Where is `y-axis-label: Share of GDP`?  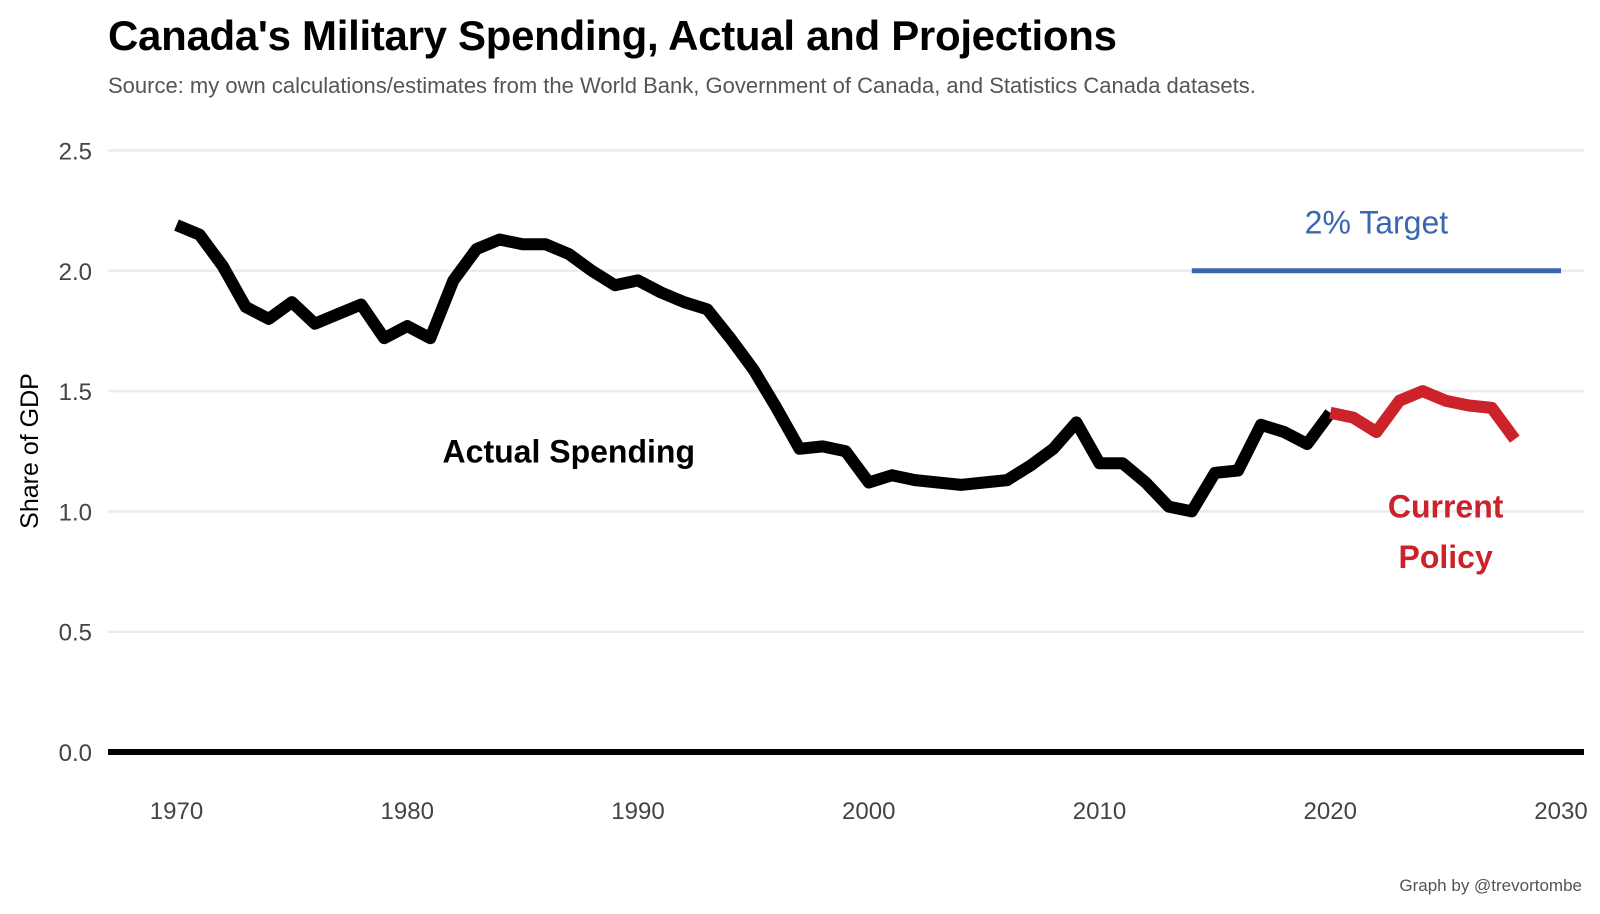 y-axis-label: Share of GDP is located at coordinates (30, 451).